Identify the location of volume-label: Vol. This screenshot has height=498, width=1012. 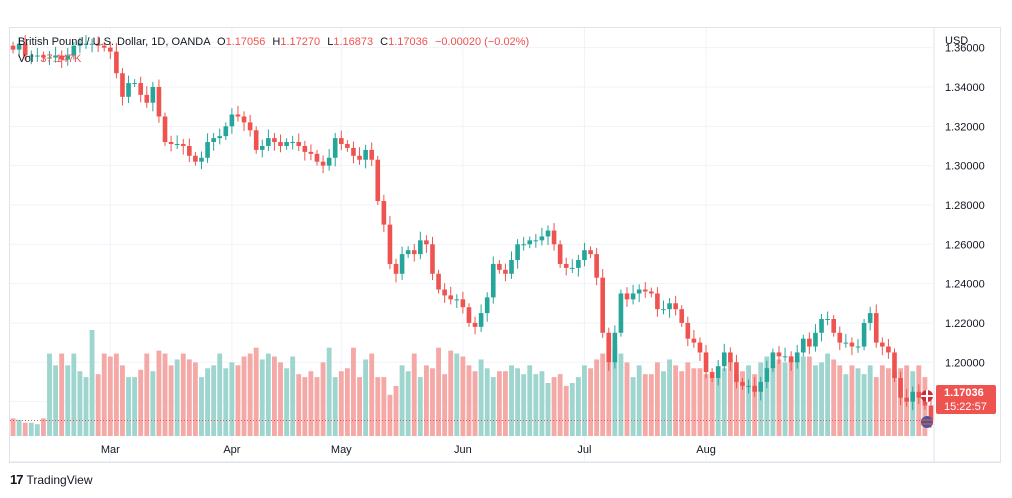
(26, 59).